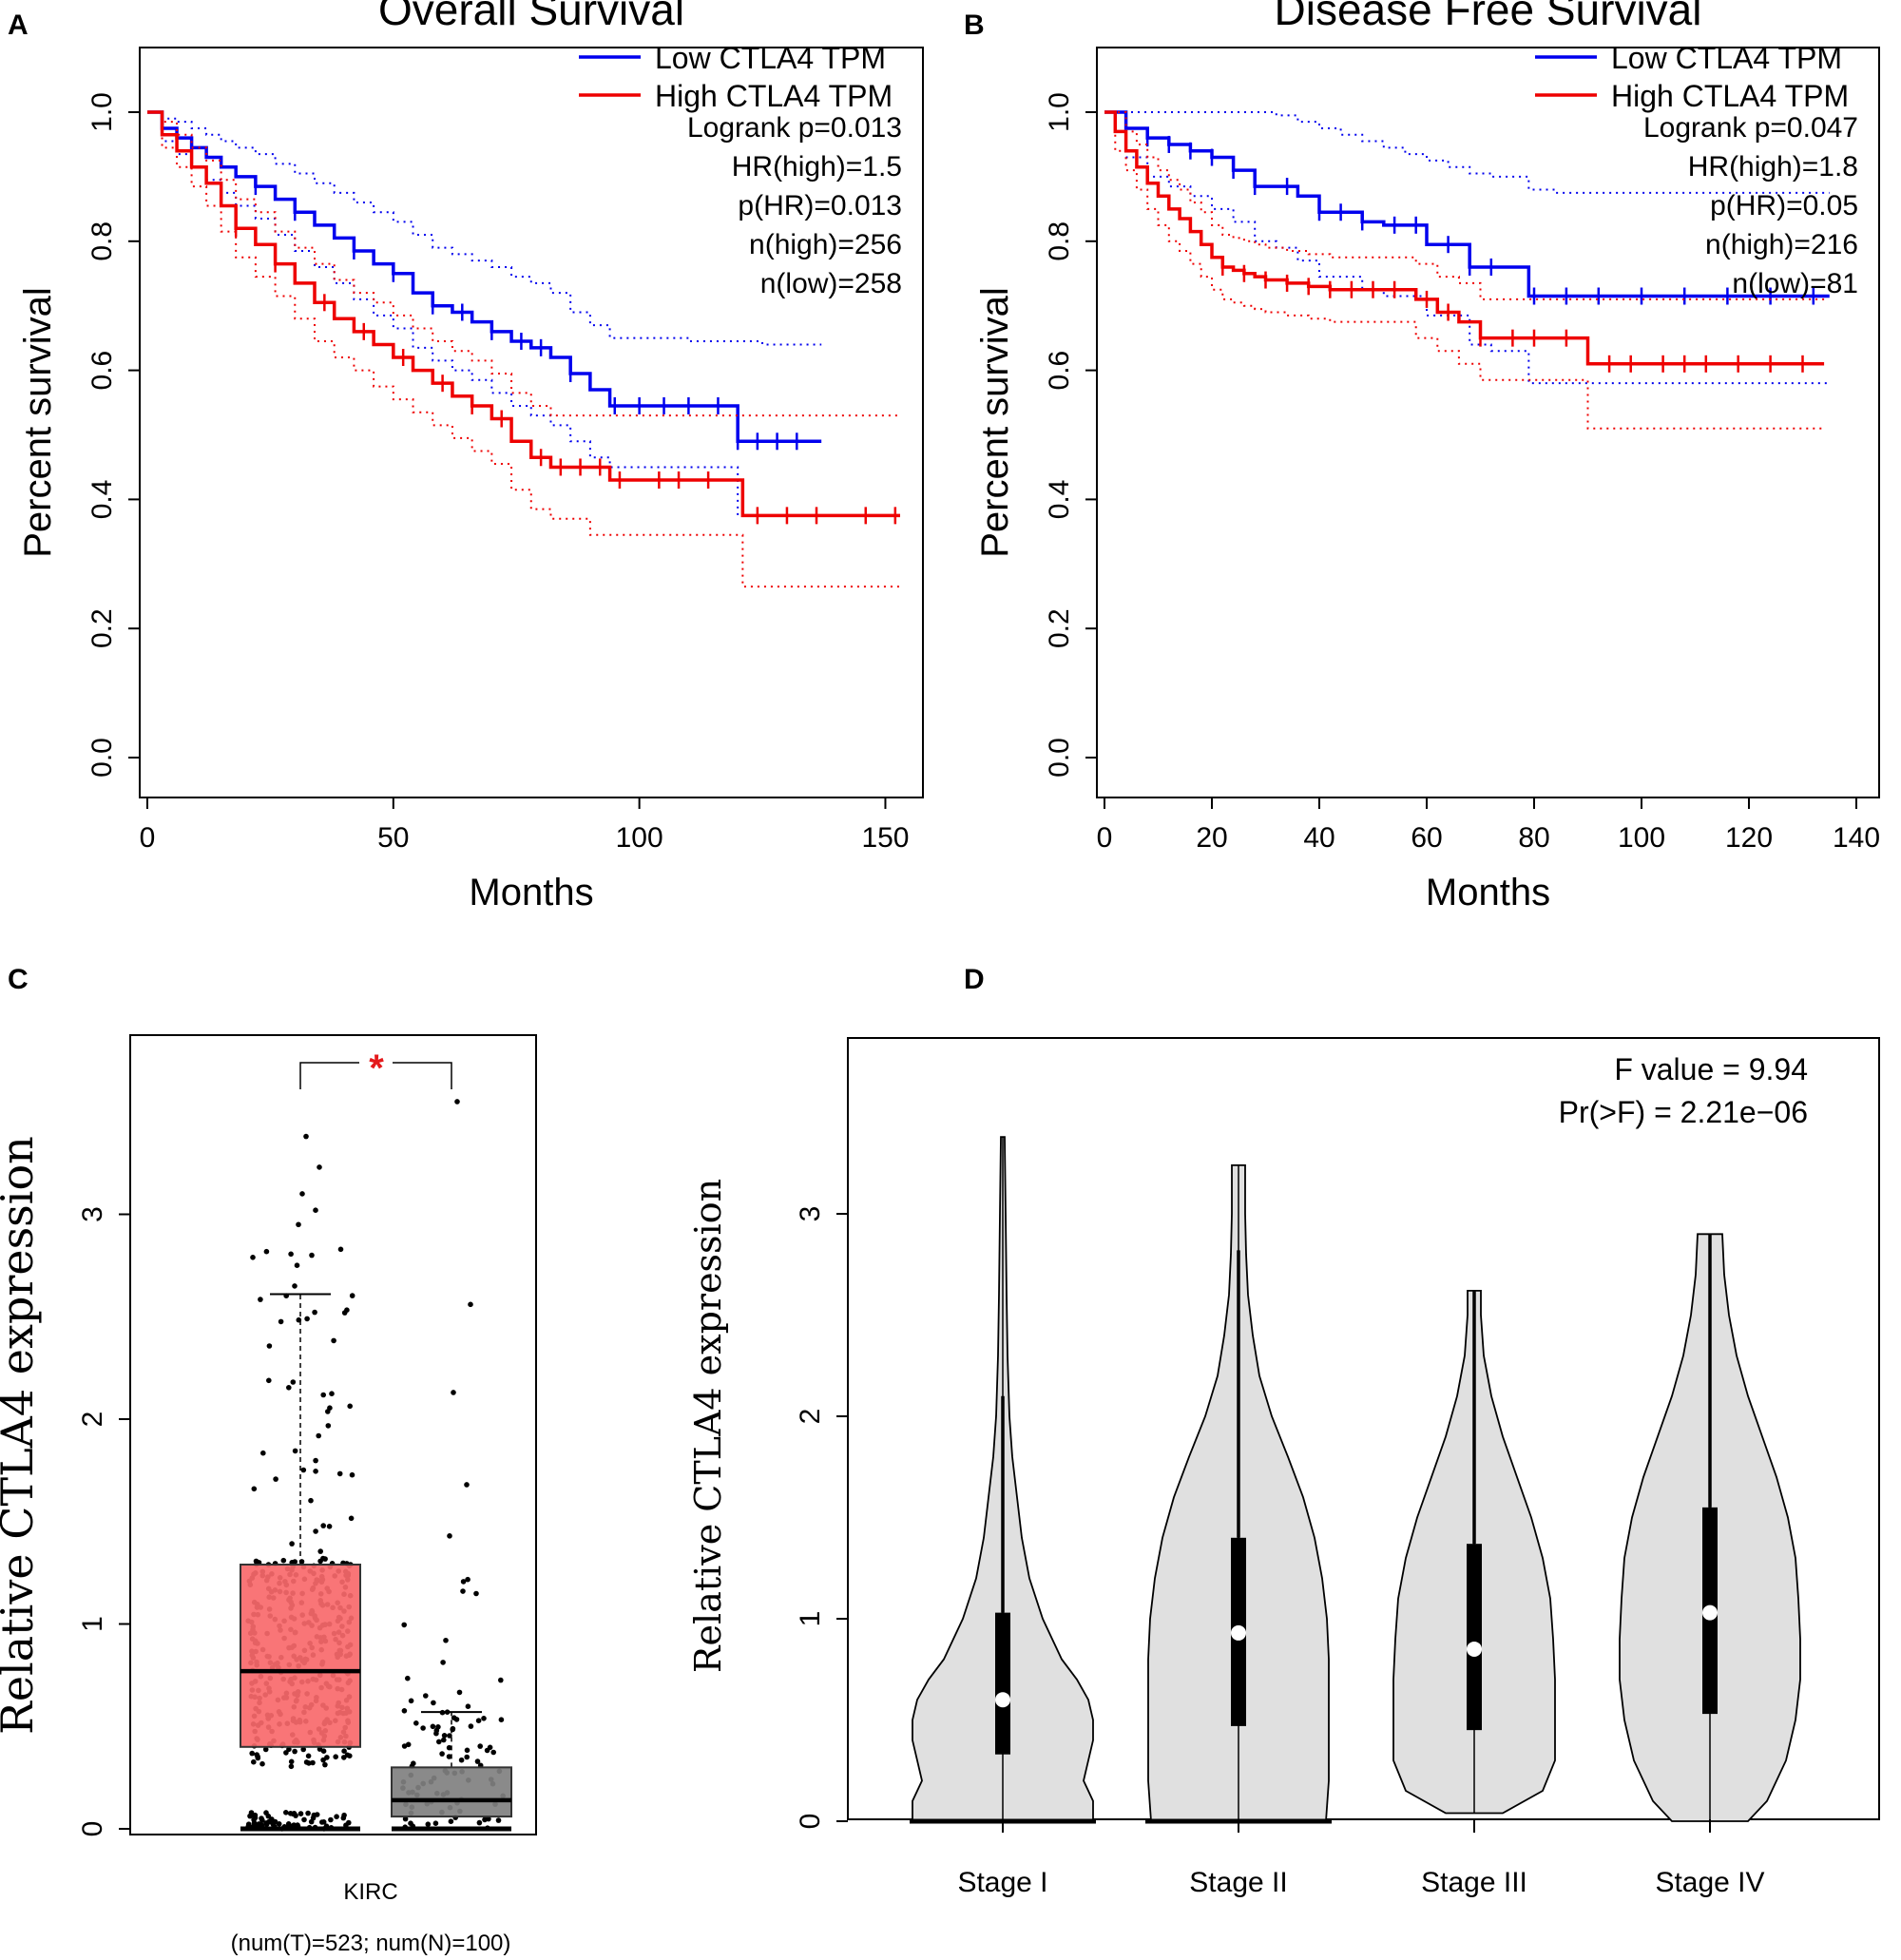 The height and width of the screenshot is (1960, 1901). Describe the element at coordinates (451, 1792) in the screenshot. I see `normal-box` at that location.